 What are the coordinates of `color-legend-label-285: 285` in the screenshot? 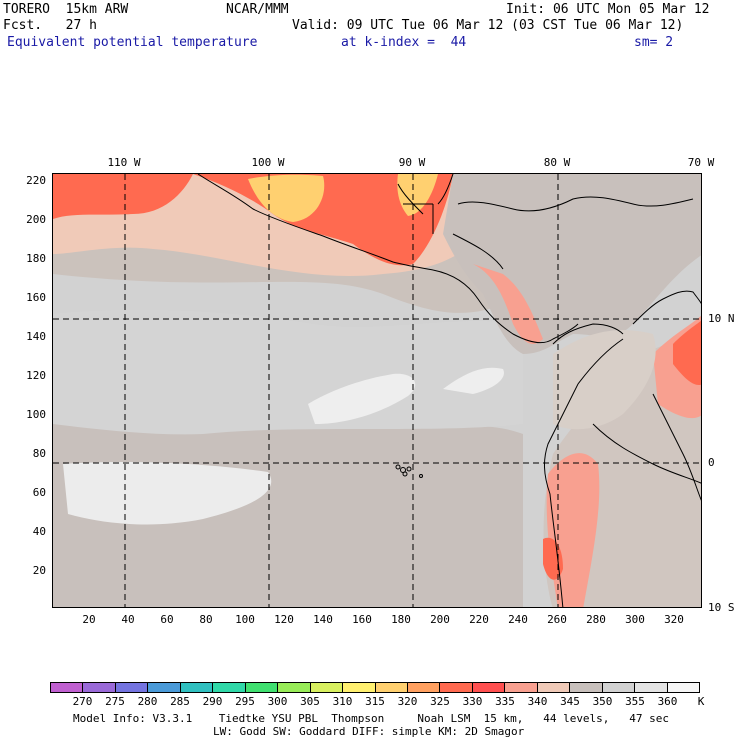 It's located at (180, 701).